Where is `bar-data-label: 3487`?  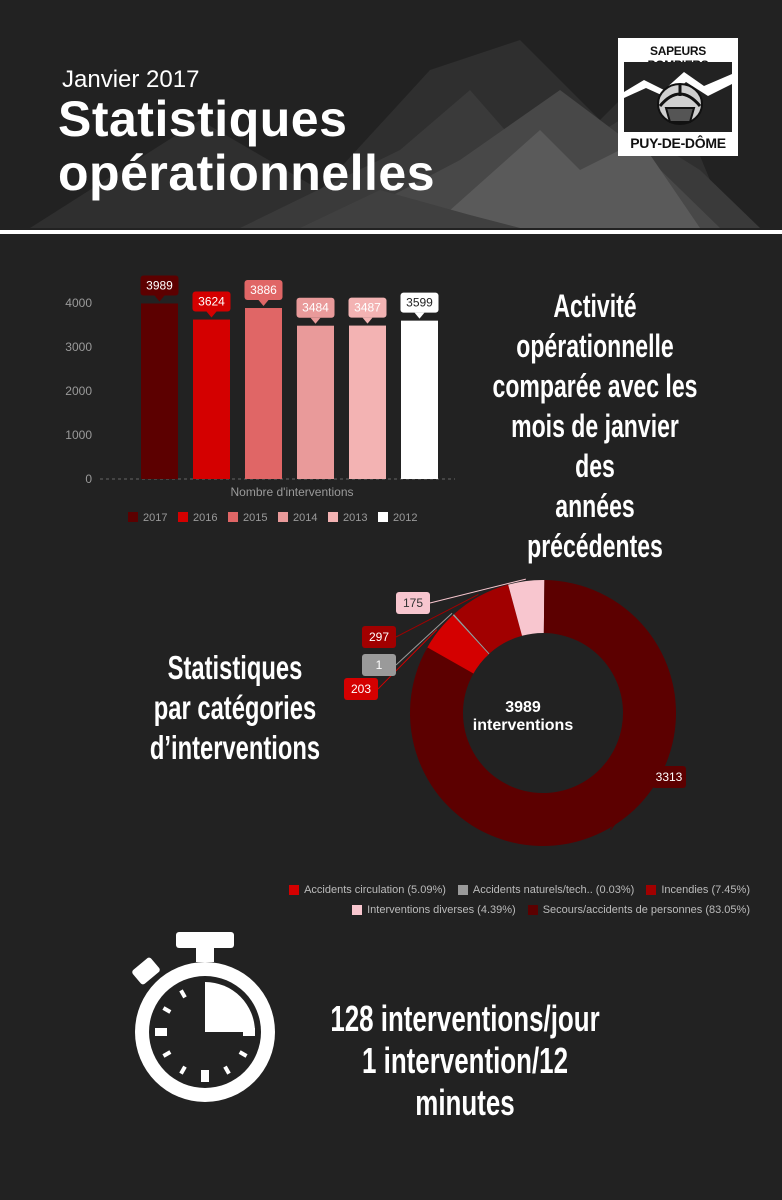
bar-data-label: 3487 is located at coordinates (367, 308).